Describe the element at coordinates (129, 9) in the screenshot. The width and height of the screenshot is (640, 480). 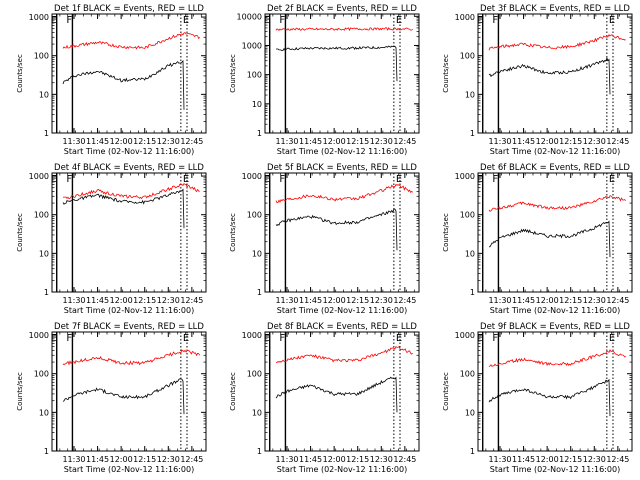
I see `chart-title: Det 1f BLACK = Events, RED = LLD` at that location.